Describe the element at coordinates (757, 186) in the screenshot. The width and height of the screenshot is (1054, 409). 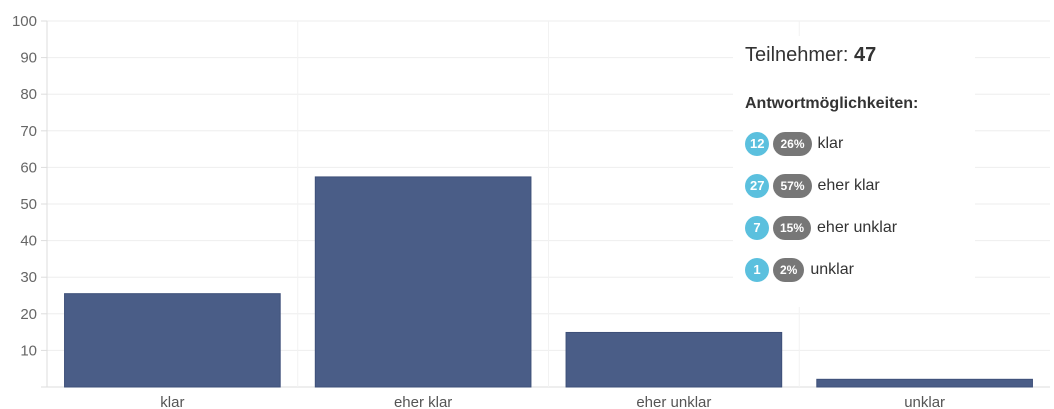
I see `count-badge: 27` at that location.